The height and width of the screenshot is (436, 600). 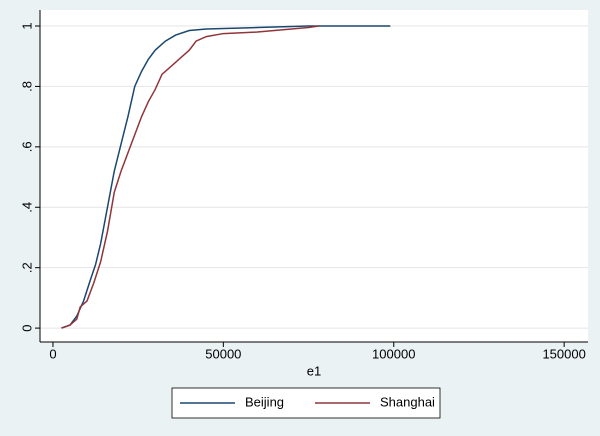 What do you see at coordinates (26, 327) in the screenshot?
I see `y-tick-label: 0` at bounding box center [26, 327].